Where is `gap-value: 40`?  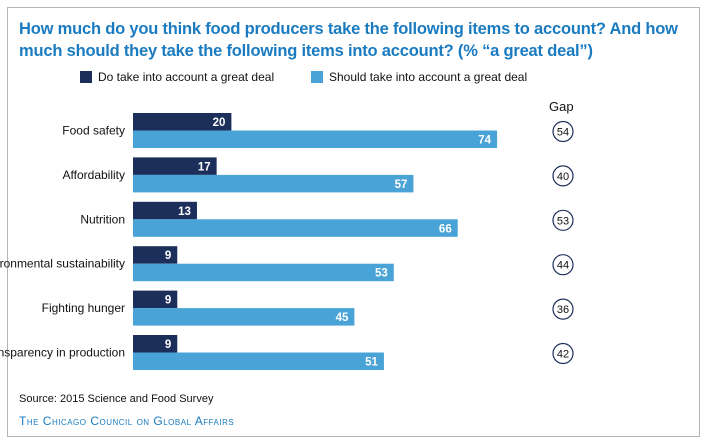
gap-value: 40 is located at coordinates (563, 177).